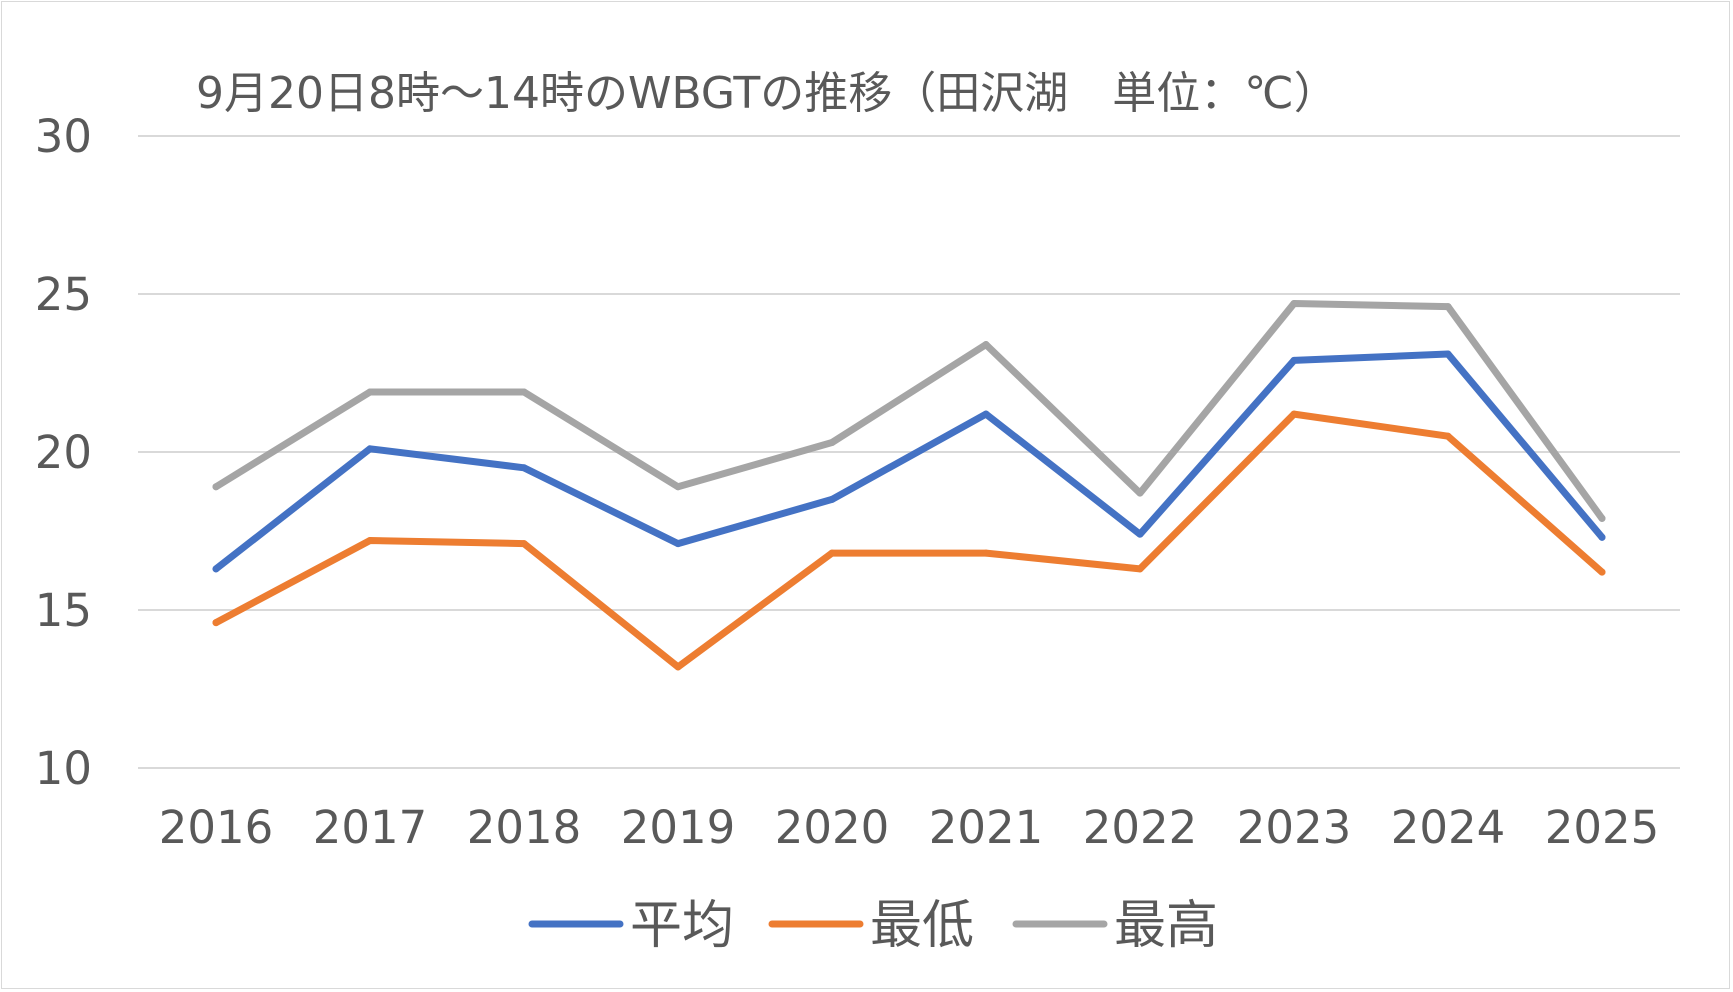  What do you see at coordinates (682, 926) in the screenshot?
I see `legend-label: 平均` at bounding box center [682, 926].